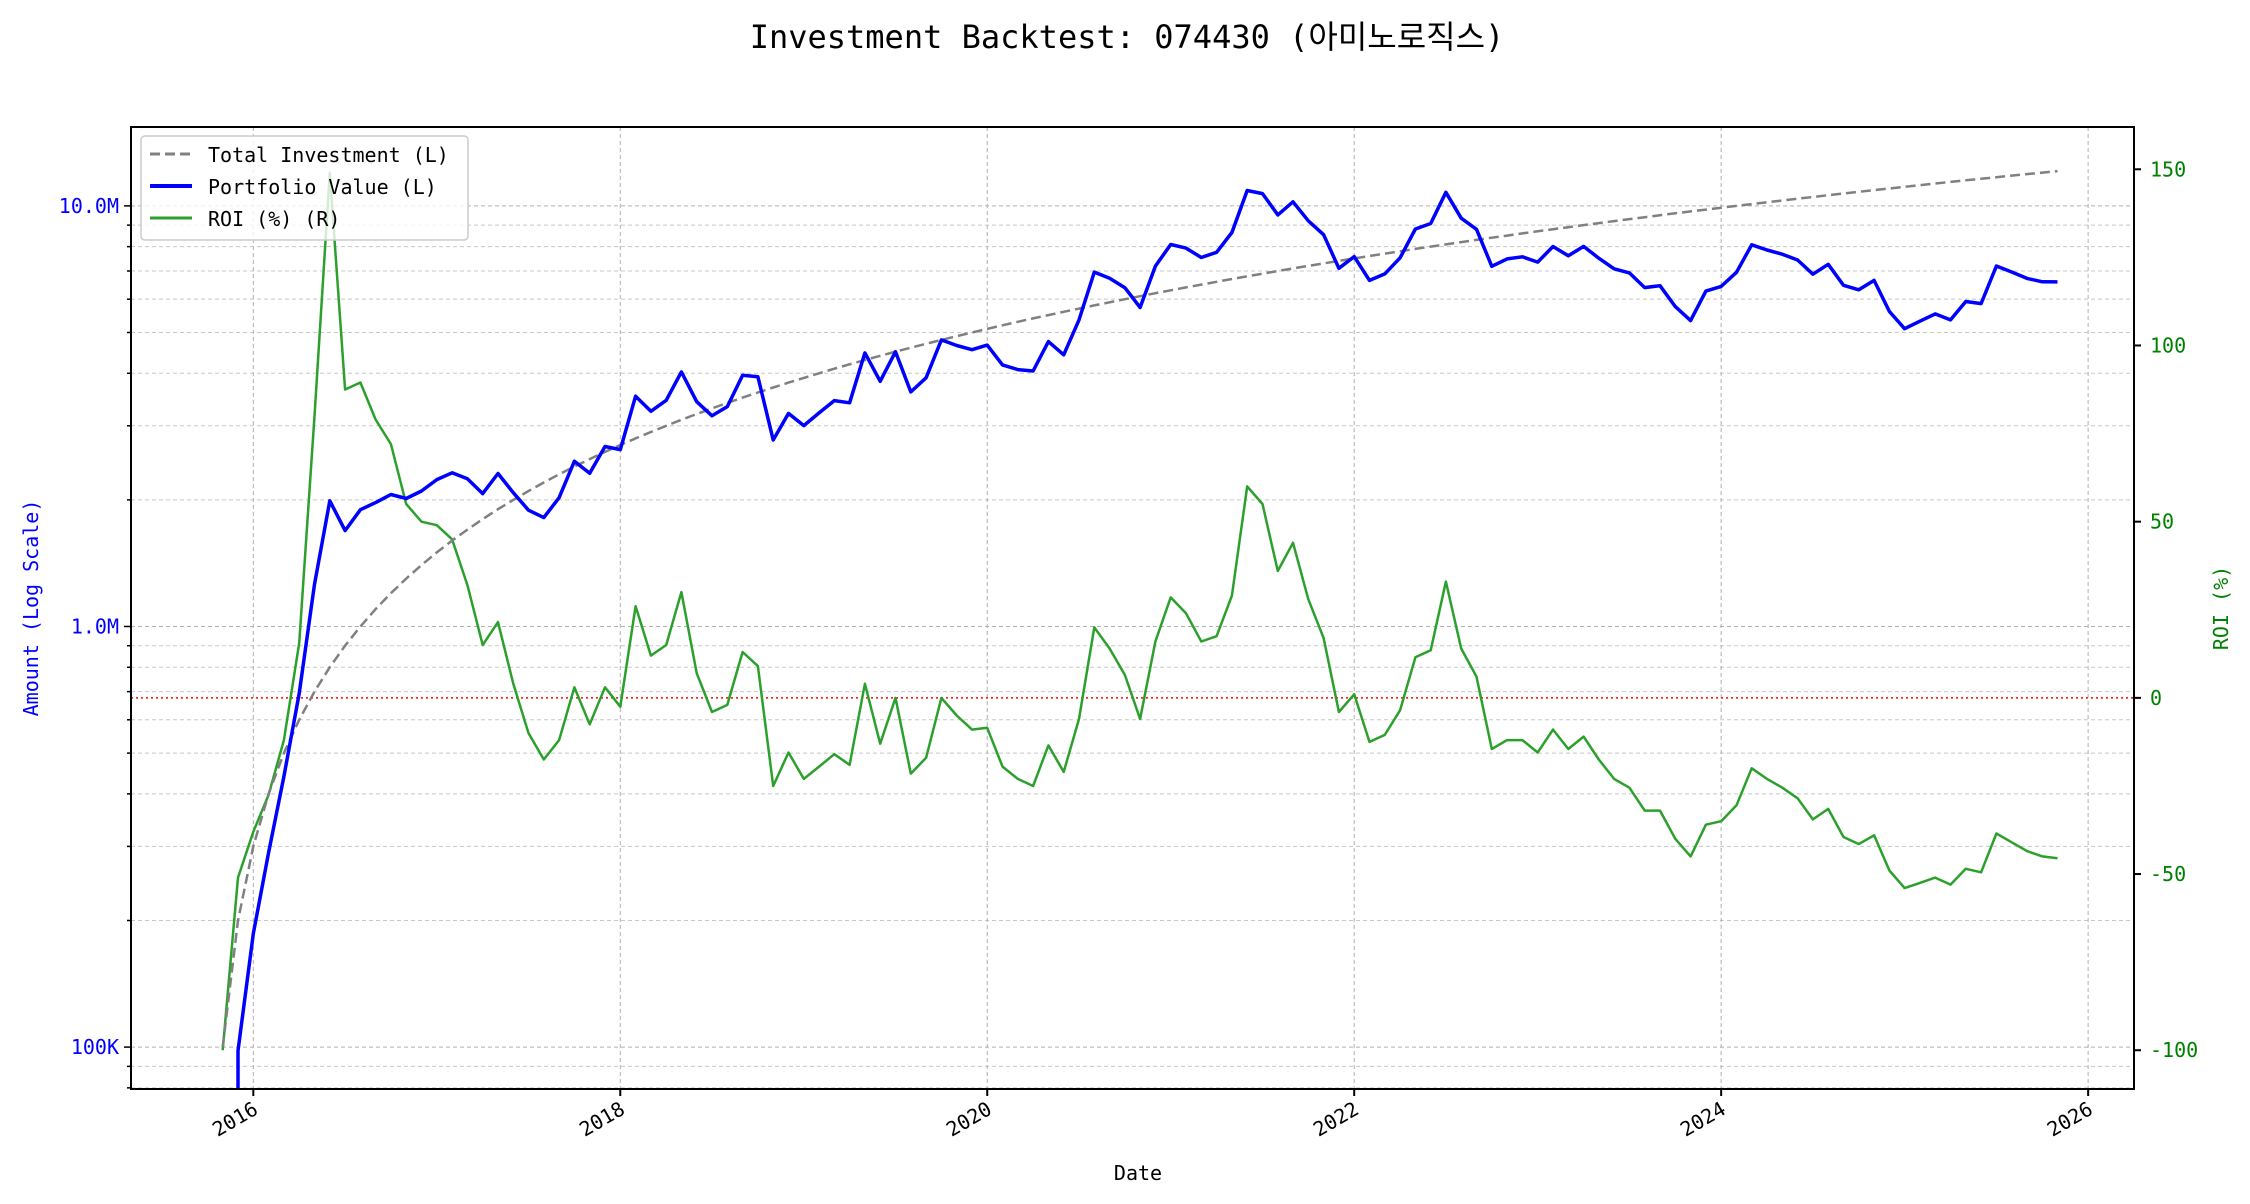  What do you see at coordinates (1152, 1115) in the screenshot?
I see `x-axis: 2016 2018 2020 2022 2024 2026` at bounding box center [1152, 1115].